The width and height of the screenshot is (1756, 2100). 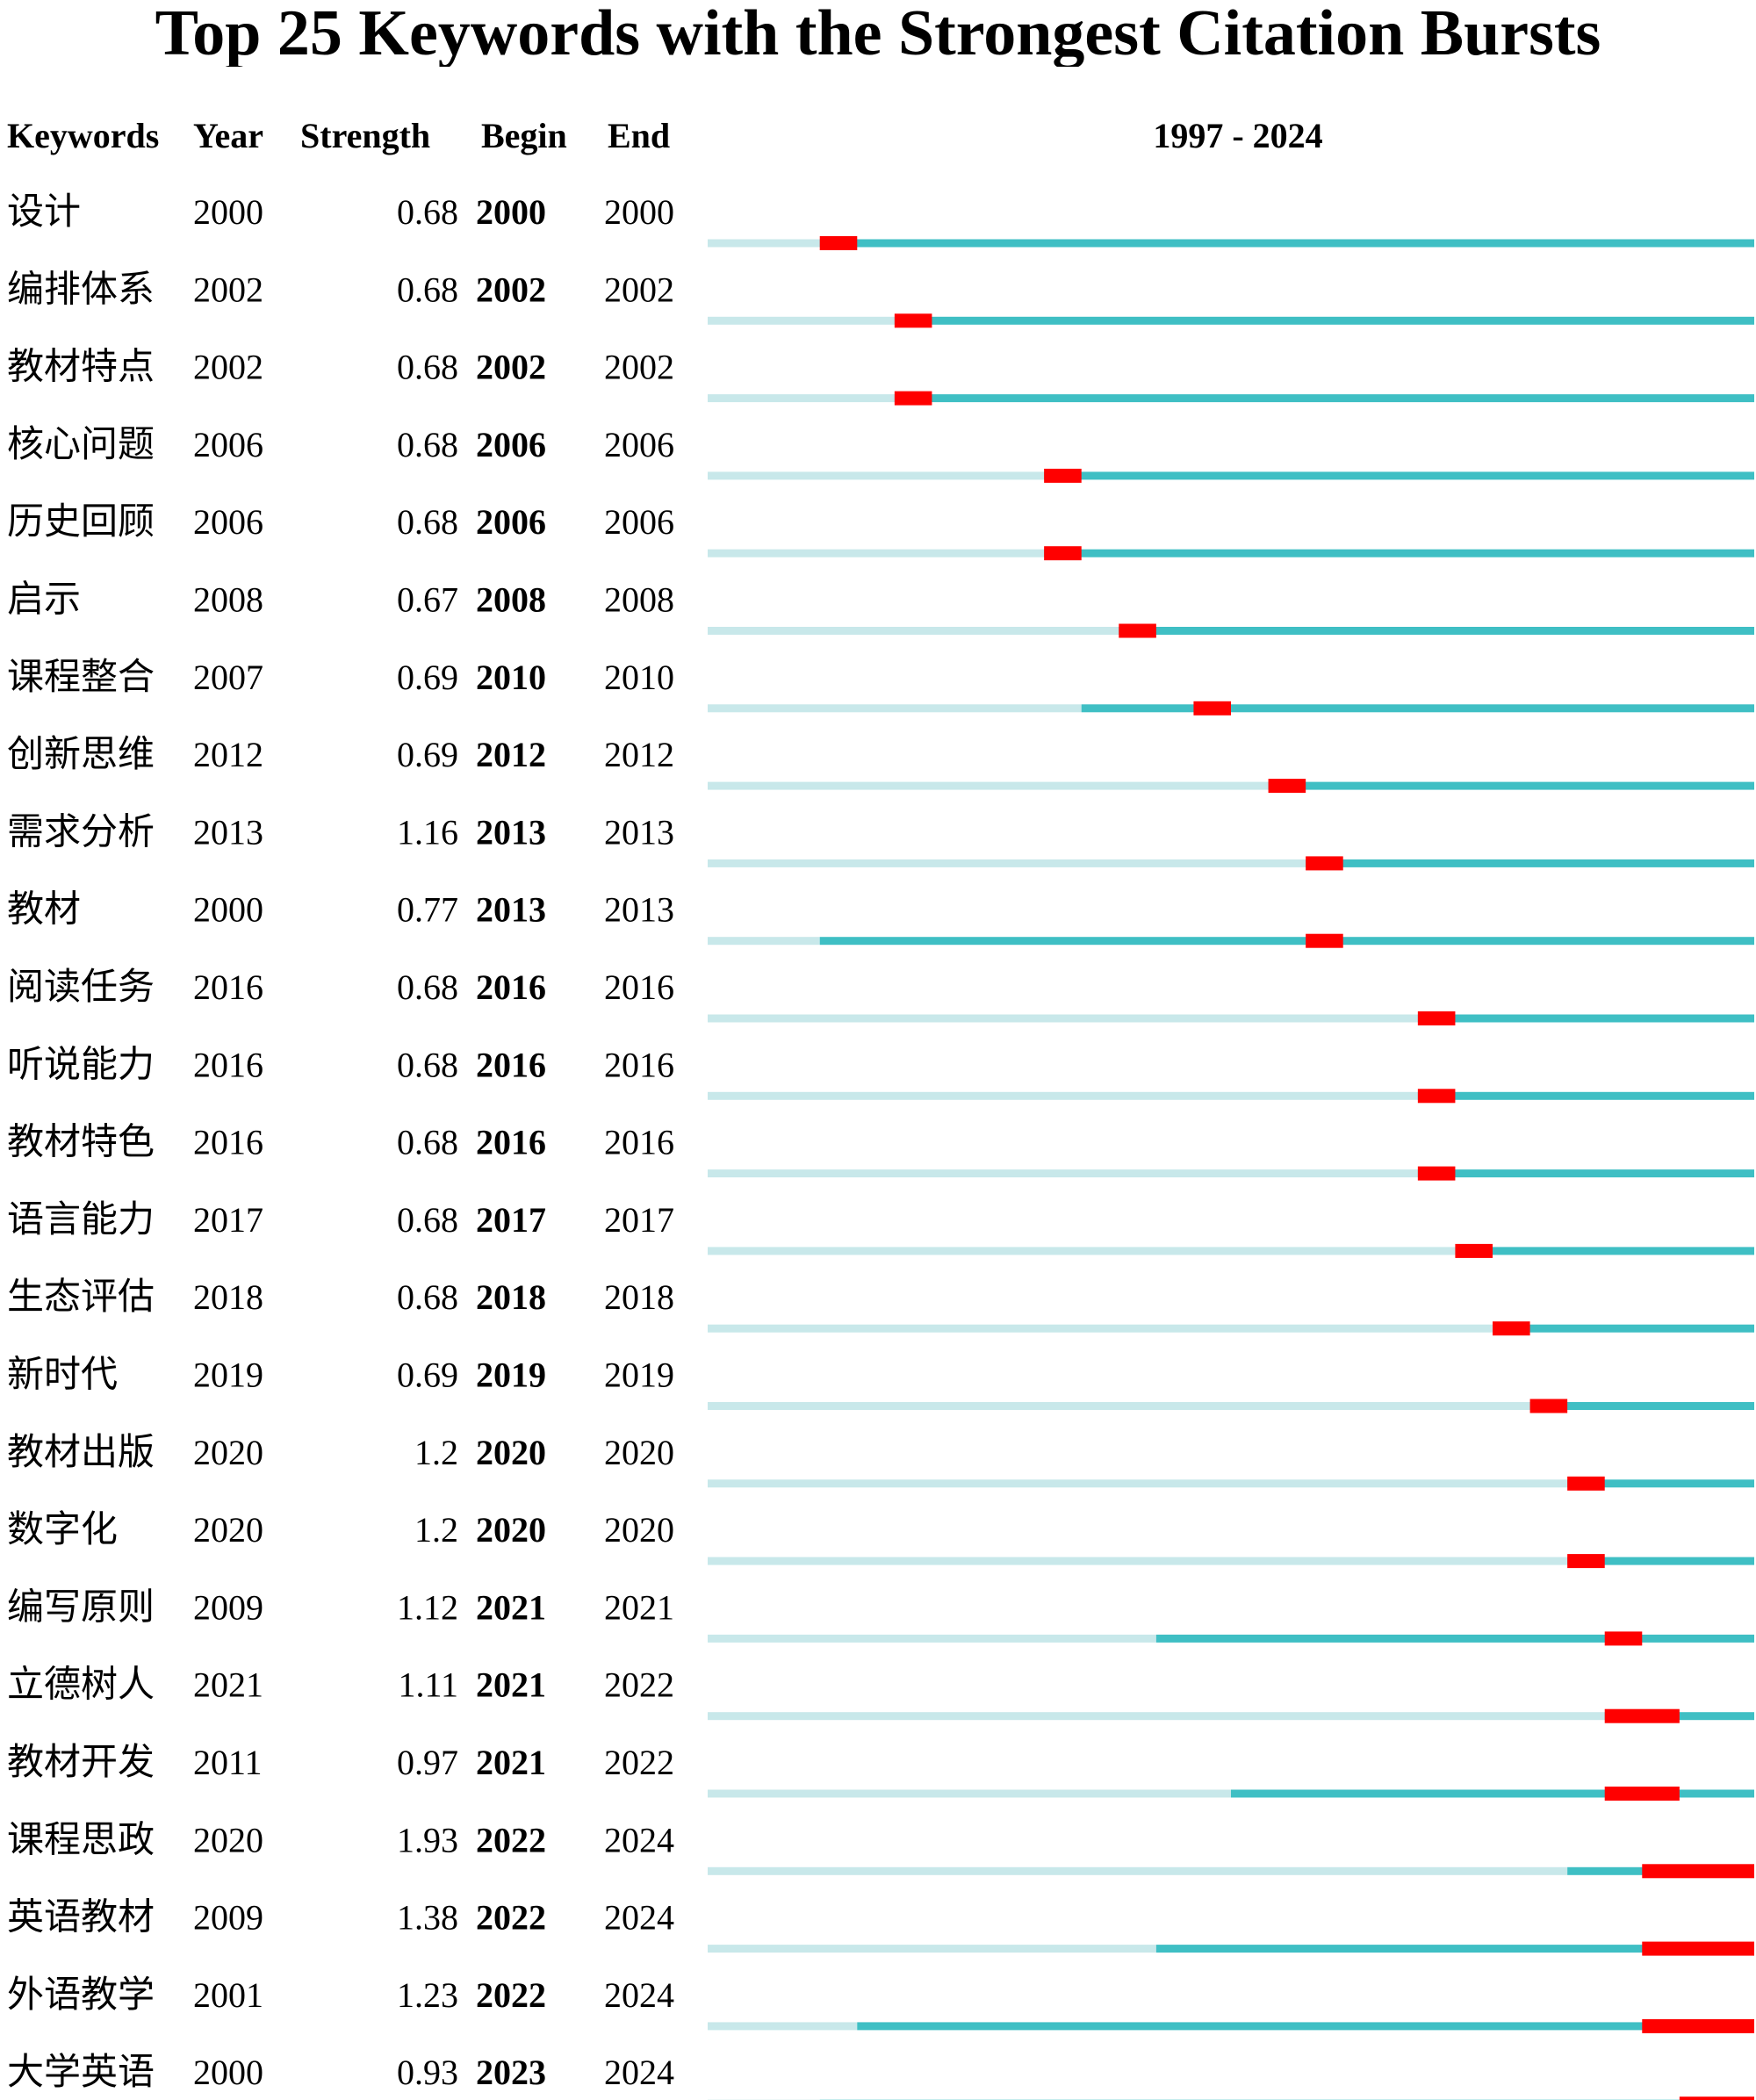 I want to click on year-cell: 2002, so click(x=228, y=289).